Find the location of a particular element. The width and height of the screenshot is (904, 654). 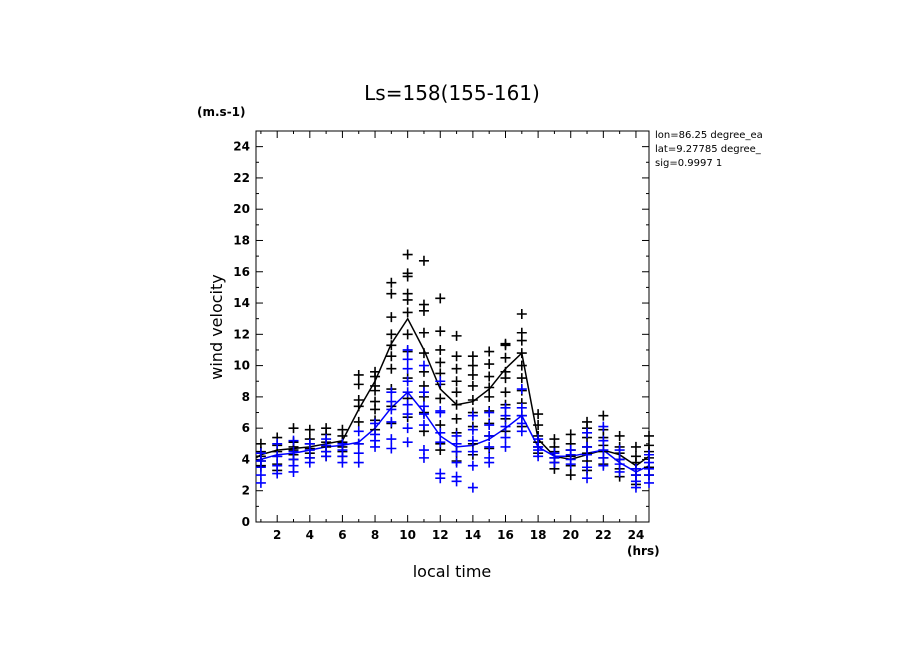

x-axis-label: local time is located at coordinates (452, 571).